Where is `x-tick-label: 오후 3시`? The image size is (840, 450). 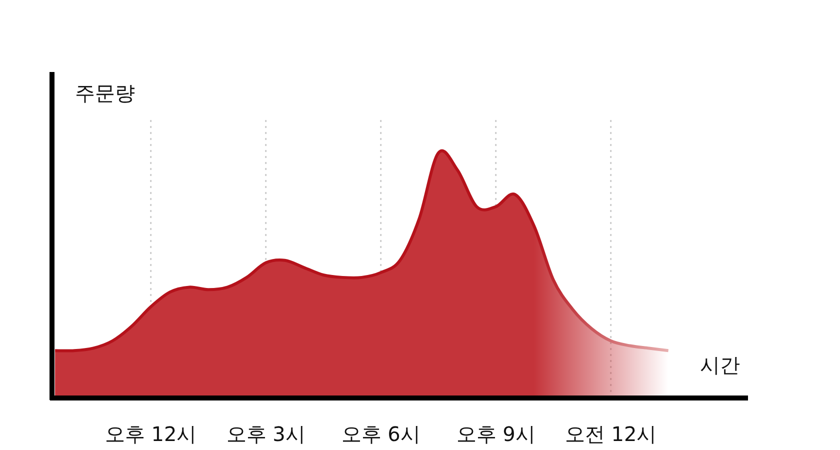
x-tick-label: 오후 3시 is located at coordinates (266, 434).